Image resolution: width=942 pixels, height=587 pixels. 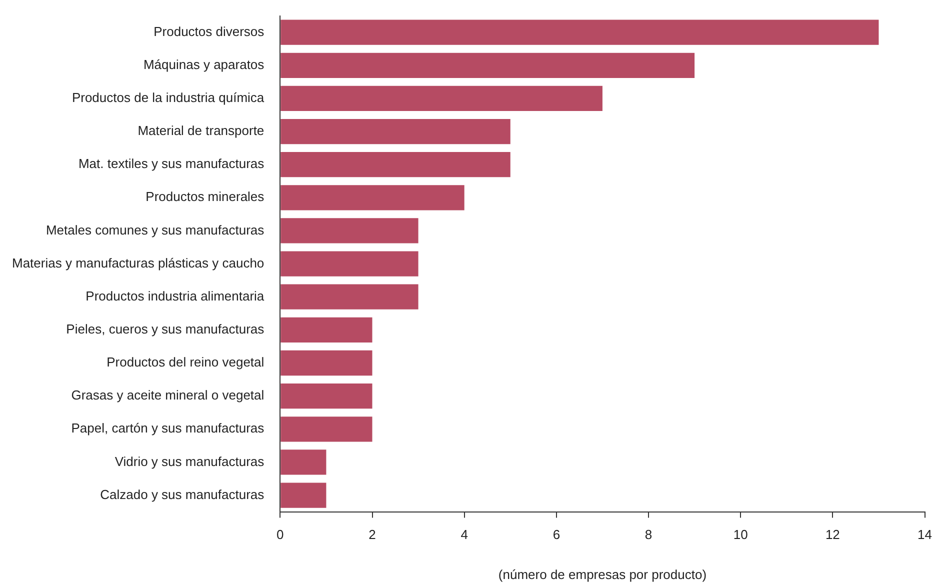 What do you see at coordinates (740, 534) in the screenshot?
I see `x-tick-label: 10` at bounding box center [740, 534].